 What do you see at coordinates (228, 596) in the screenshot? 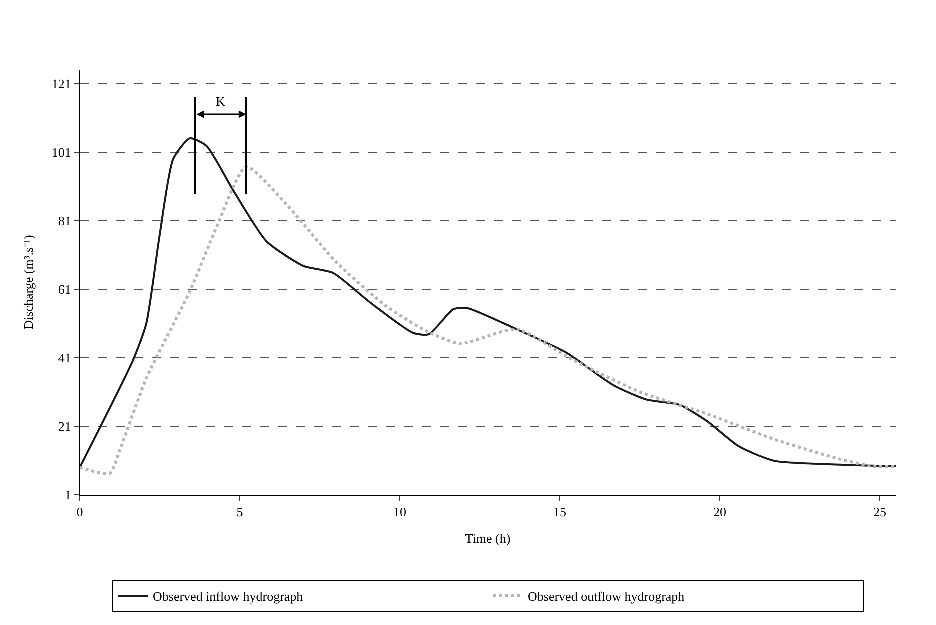
I see `legend-label: Observed inflow hydrograph` at bounding box center [228, 596].